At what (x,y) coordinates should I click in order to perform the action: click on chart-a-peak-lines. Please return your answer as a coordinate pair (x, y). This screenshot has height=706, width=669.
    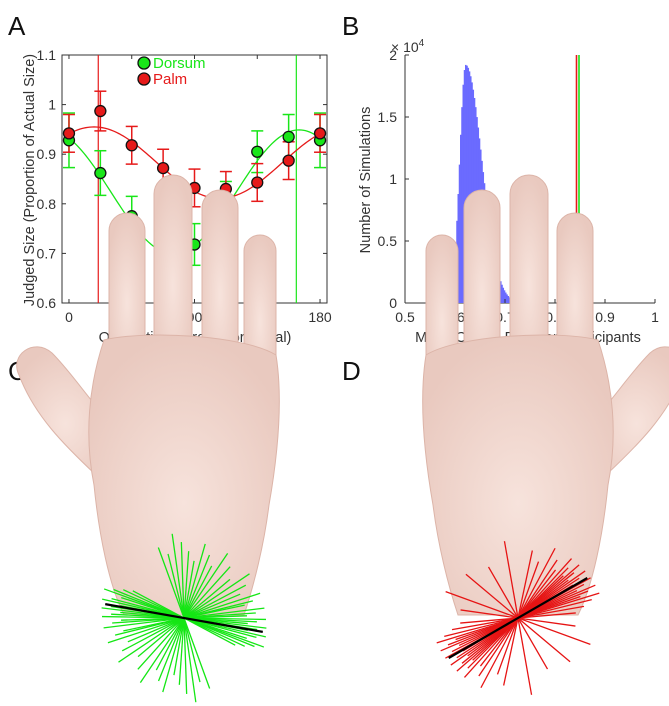
    Looking at the image, I should click on (197, 179).